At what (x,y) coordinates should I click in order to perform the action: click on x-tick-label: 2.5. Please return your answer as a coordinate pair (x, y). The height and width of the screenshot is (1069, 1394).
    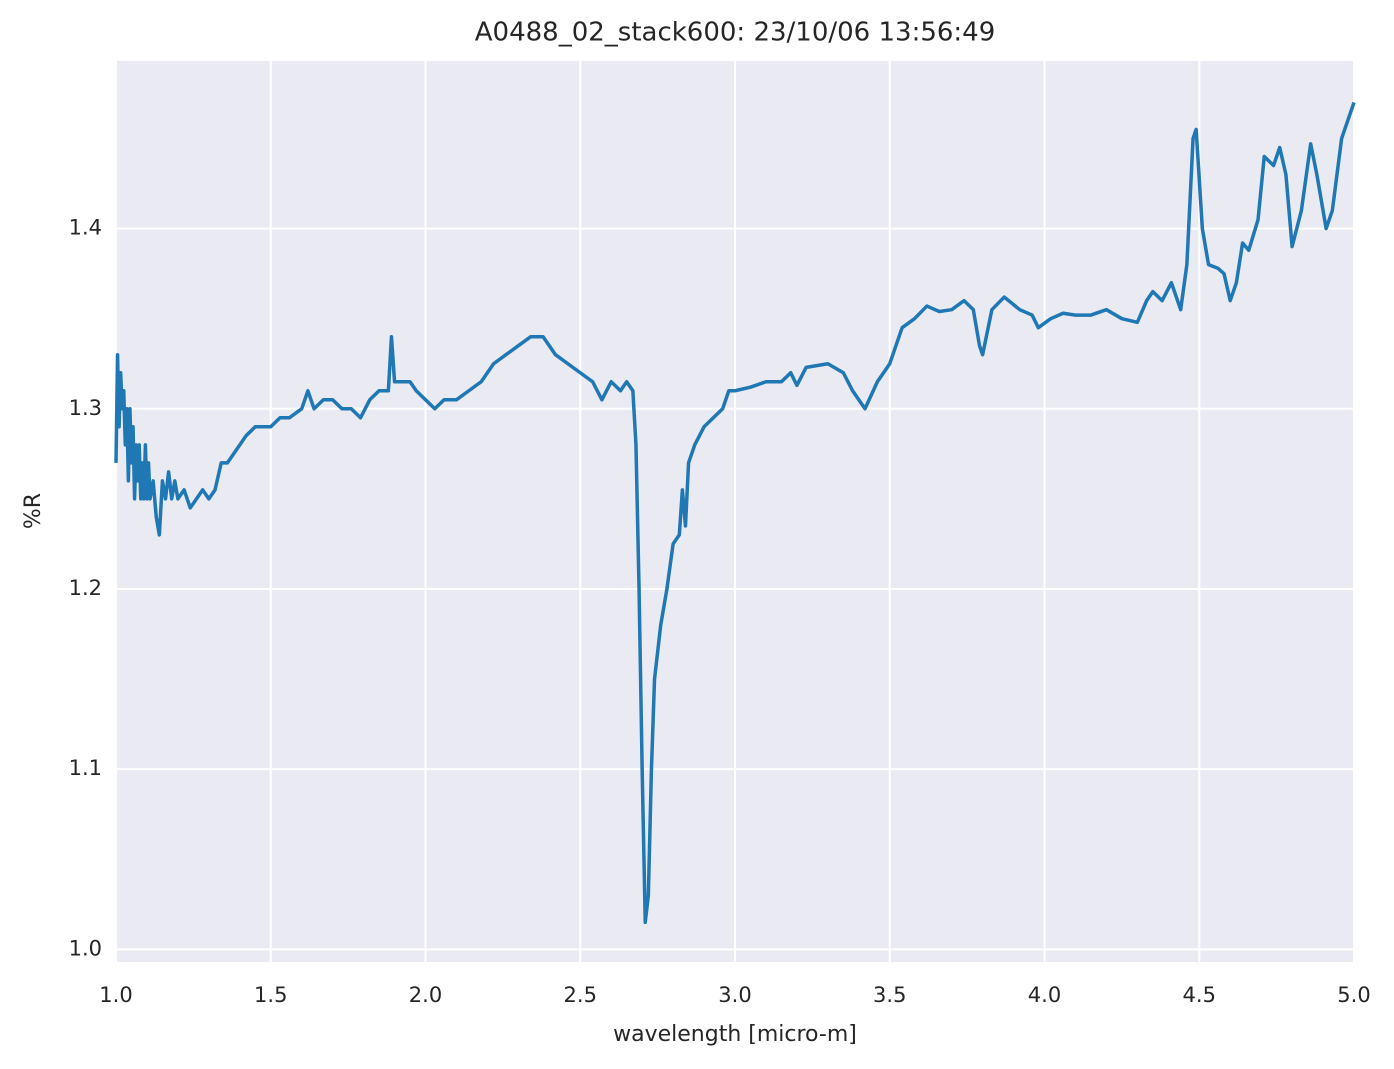
    Looking at the image, I should click on (580, 995).